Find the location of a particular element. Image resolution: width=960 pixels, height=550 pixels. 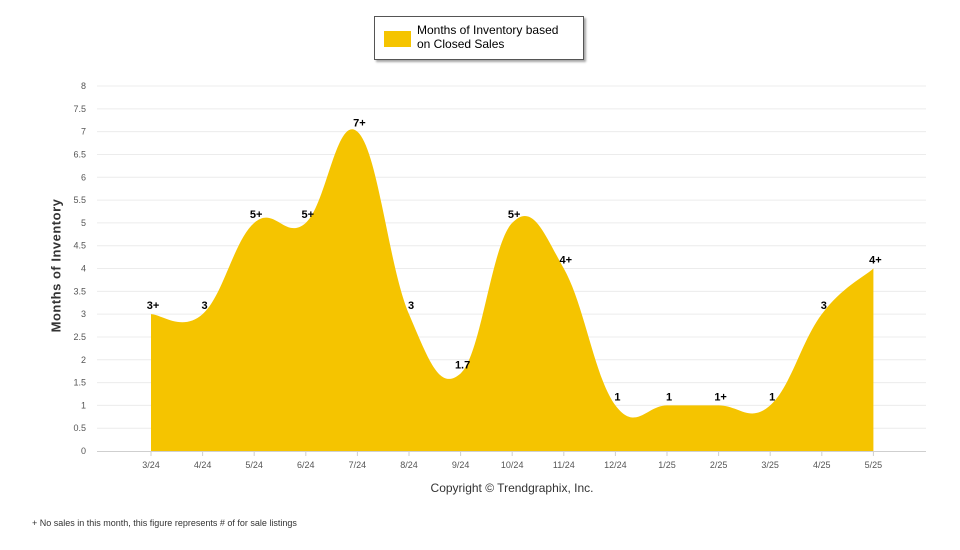

y-tick-label: 2.5 is located at coordinates (79, 337).